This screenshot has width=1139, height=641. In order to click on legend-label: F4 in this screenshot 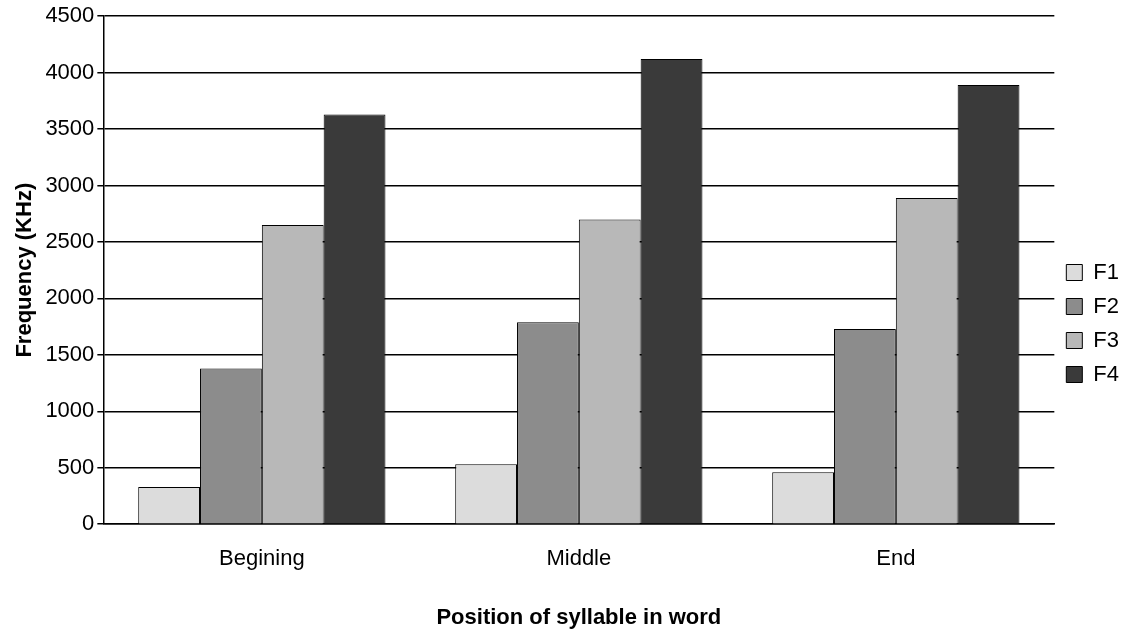, I will do `click(1106, 373)`.